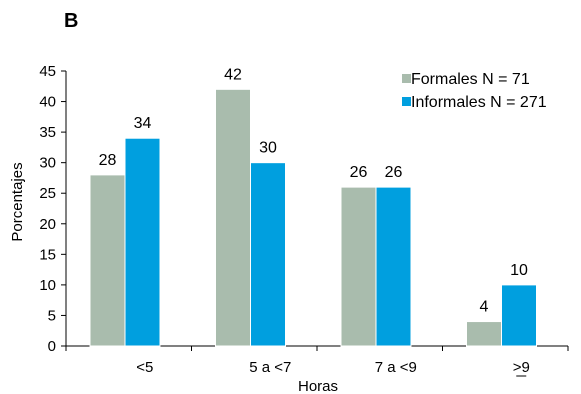 The height and width of the screenshot is (394, 581). What do you see at coordinates (470, 79) in the screenshot?
I see `legend-label: Formales N = 71` at bounding box center [470, 79].